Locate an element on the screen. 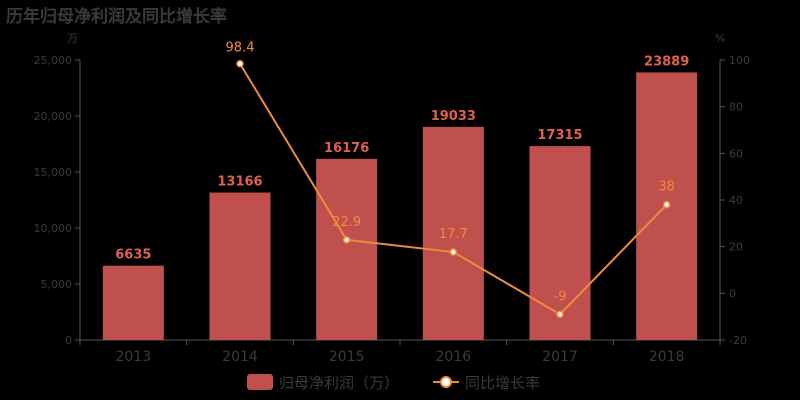 The image size is (800, 400). y-right-tick-label: 60 is located at coordinates (736, 153).